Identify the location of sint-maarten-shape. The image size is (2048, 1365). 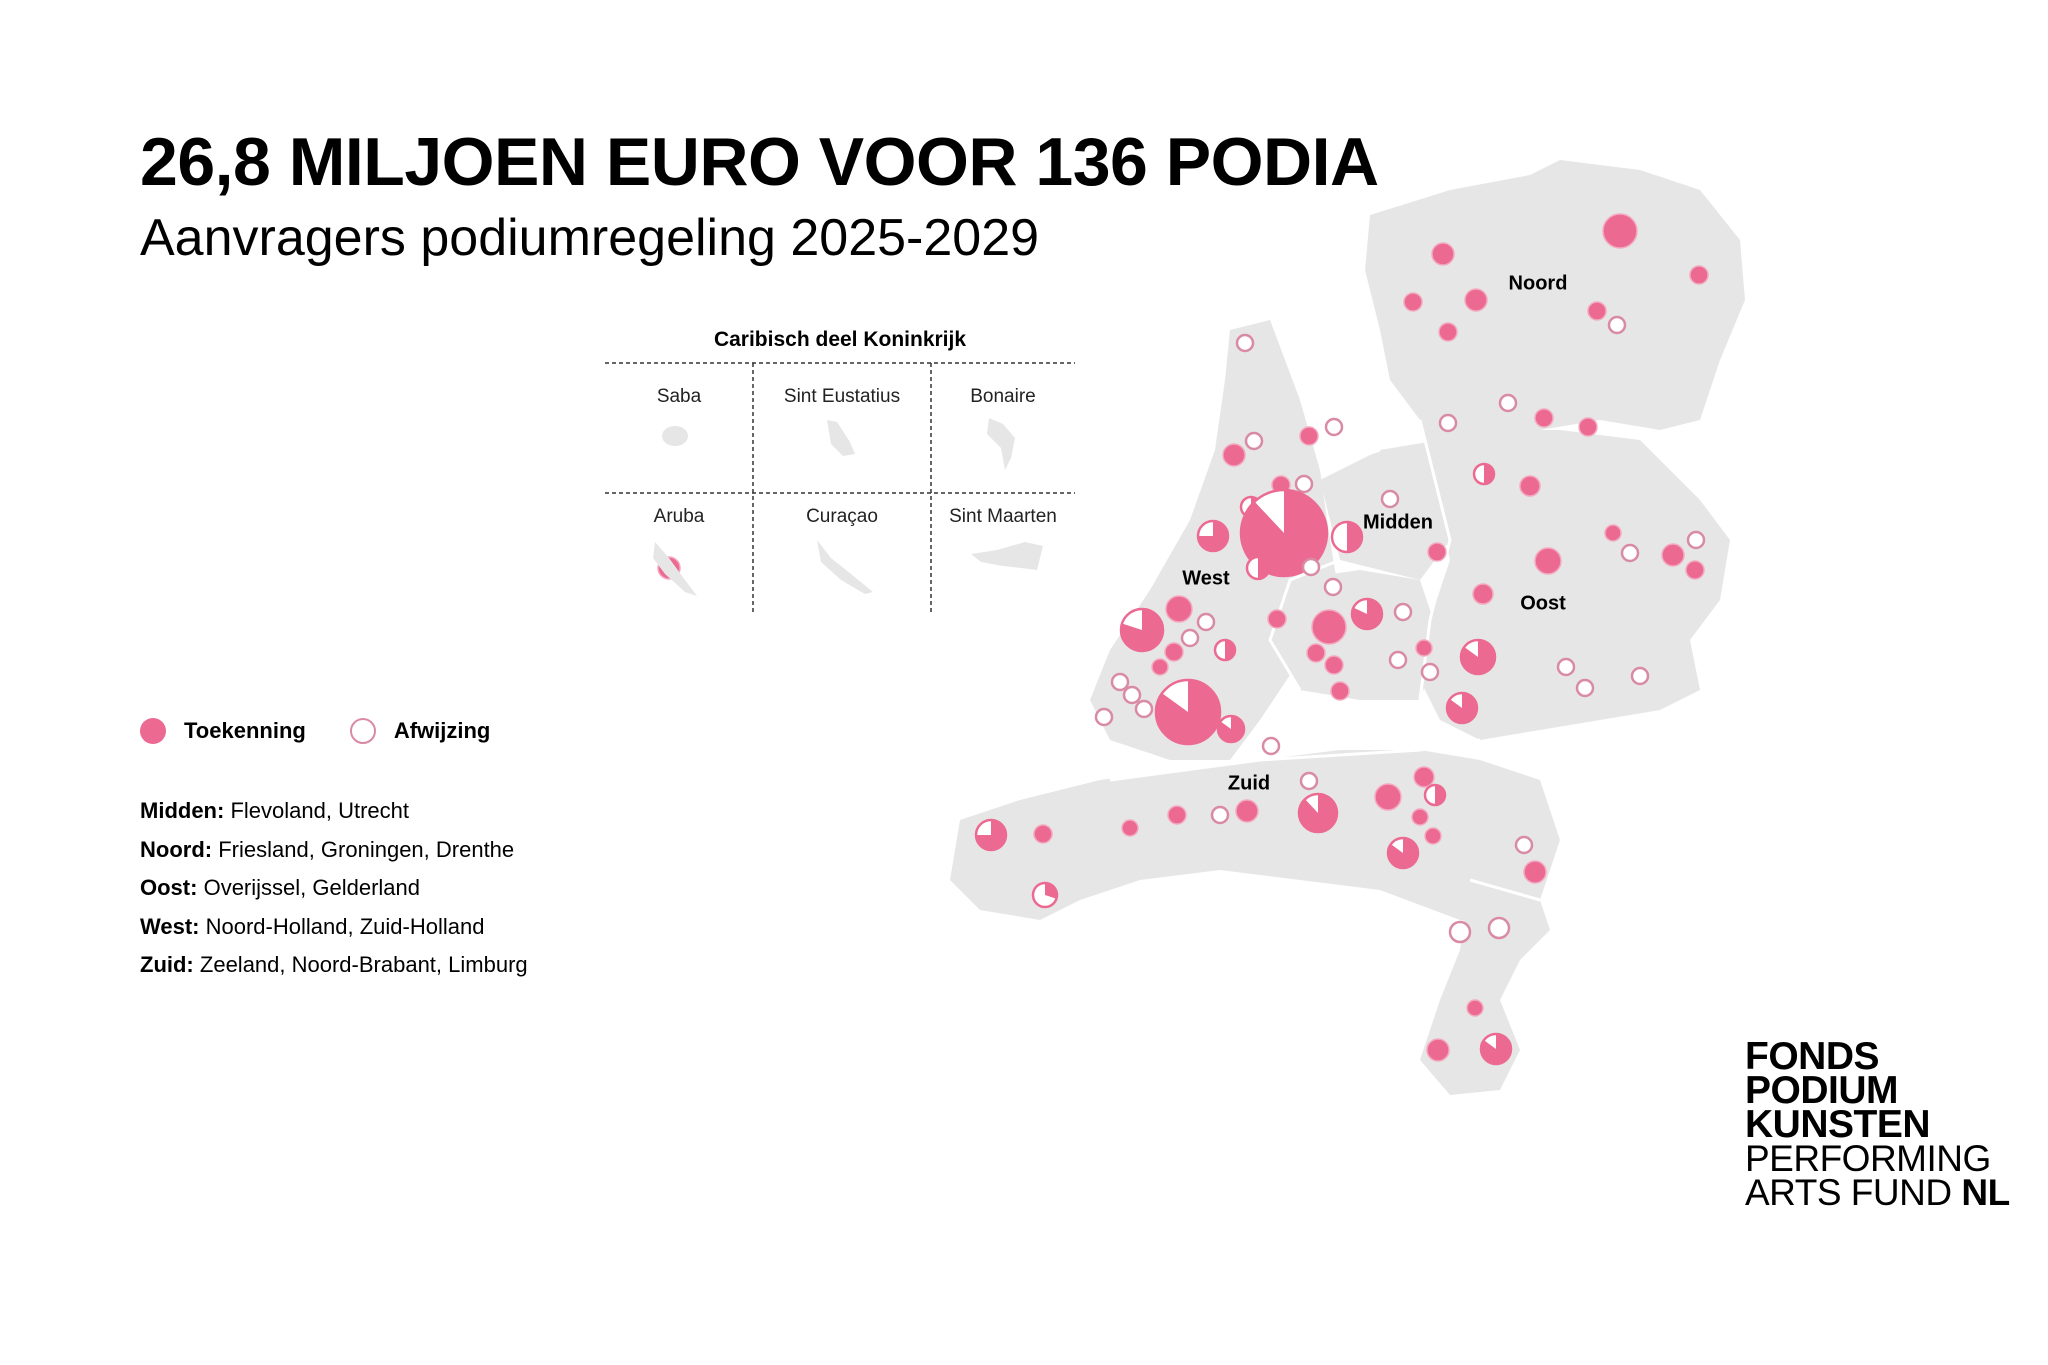
(1007, 556).